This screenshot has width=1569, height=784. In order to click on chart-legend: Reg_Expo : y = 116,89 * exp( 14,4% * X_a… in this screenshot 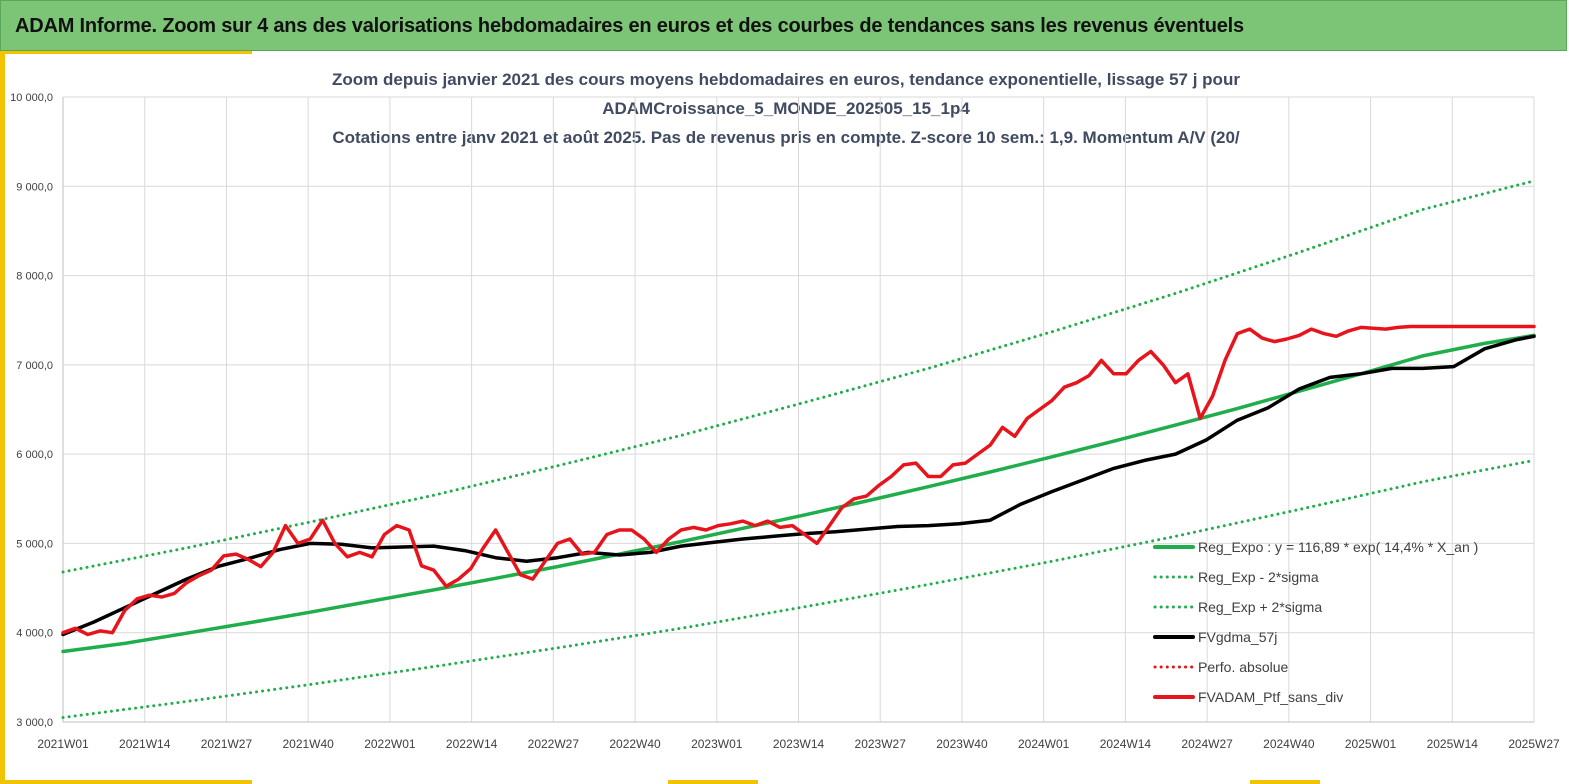, I will do `click(1315, 622)`.